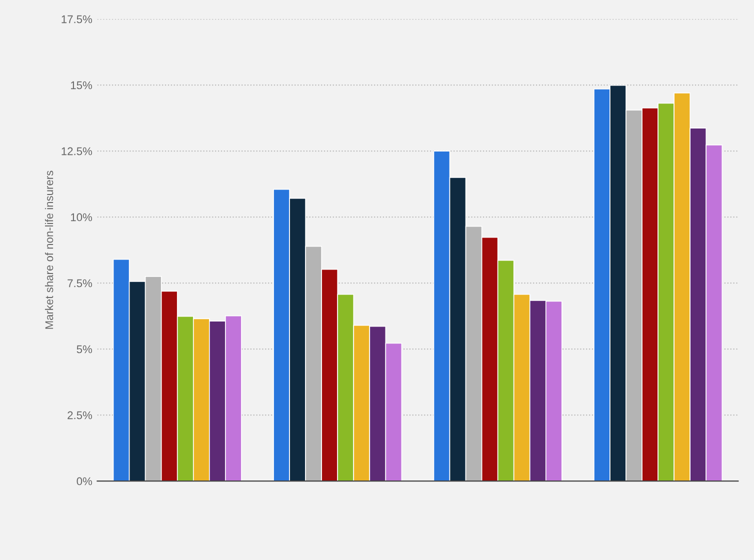 This screenshot has width=754, height=560. What do you see at coordinates (84, 481) in the screenshot?
I see `y-tick-label: 0%` at bounding box center [84, 481].